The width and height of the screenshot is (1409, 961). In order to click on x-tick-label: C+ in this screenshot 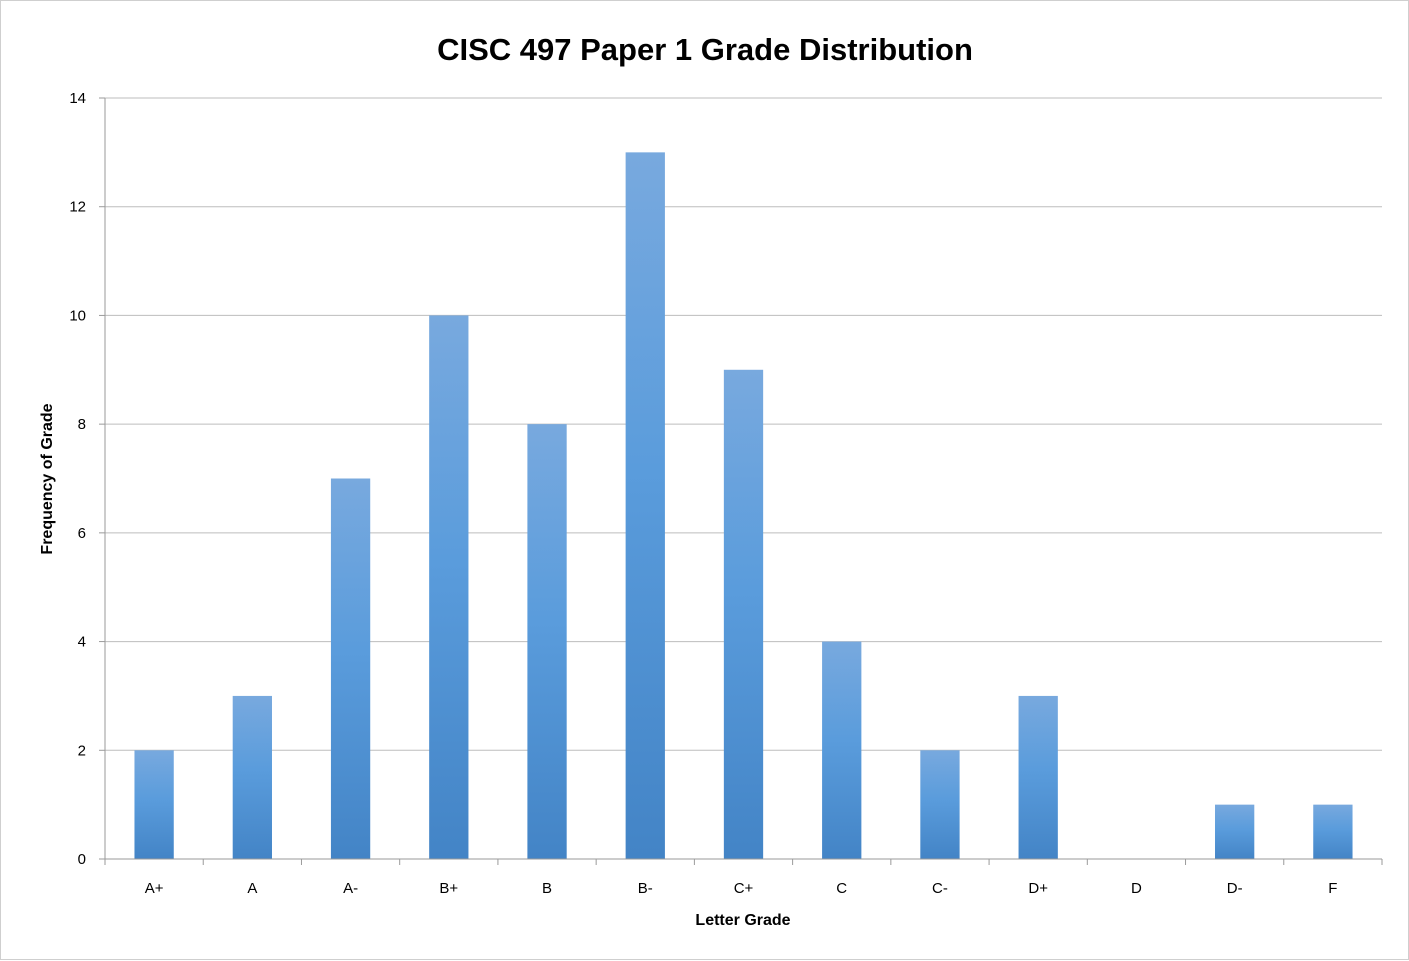, I will do `click(744, 888)`.